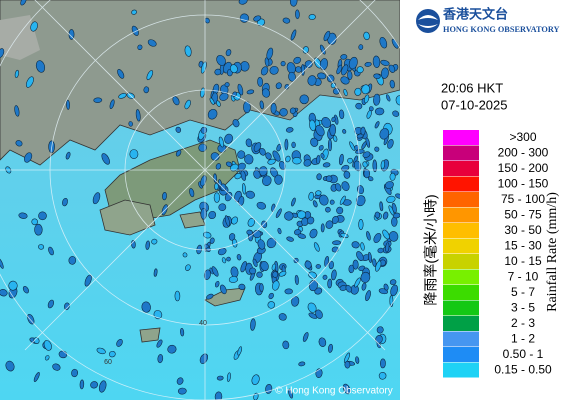 The width and height of the screenshot is (577, 400). What do you see at coordinates (523, 292) in the screenshot?
I see `legend-label: 5 - 7` at bounding box center [523, 292].